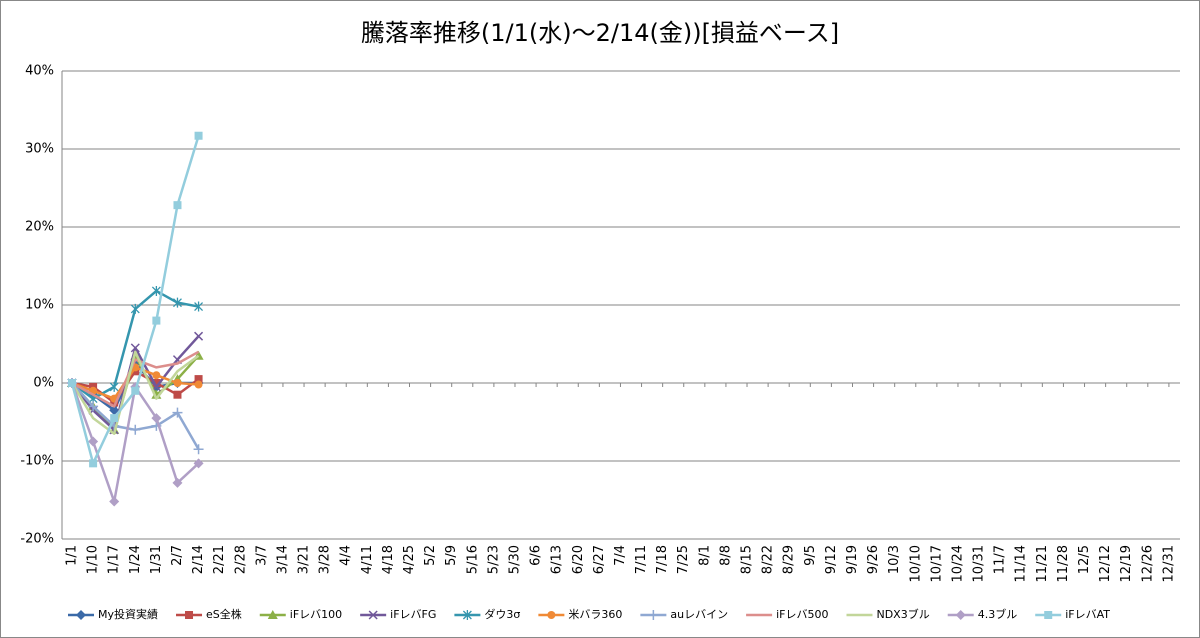 The height and width of the screenshot is (638, 1200). Describe the element at coordinates (177, 555) in the screenshot. I see `x-tick-label: 2/7` at that location.